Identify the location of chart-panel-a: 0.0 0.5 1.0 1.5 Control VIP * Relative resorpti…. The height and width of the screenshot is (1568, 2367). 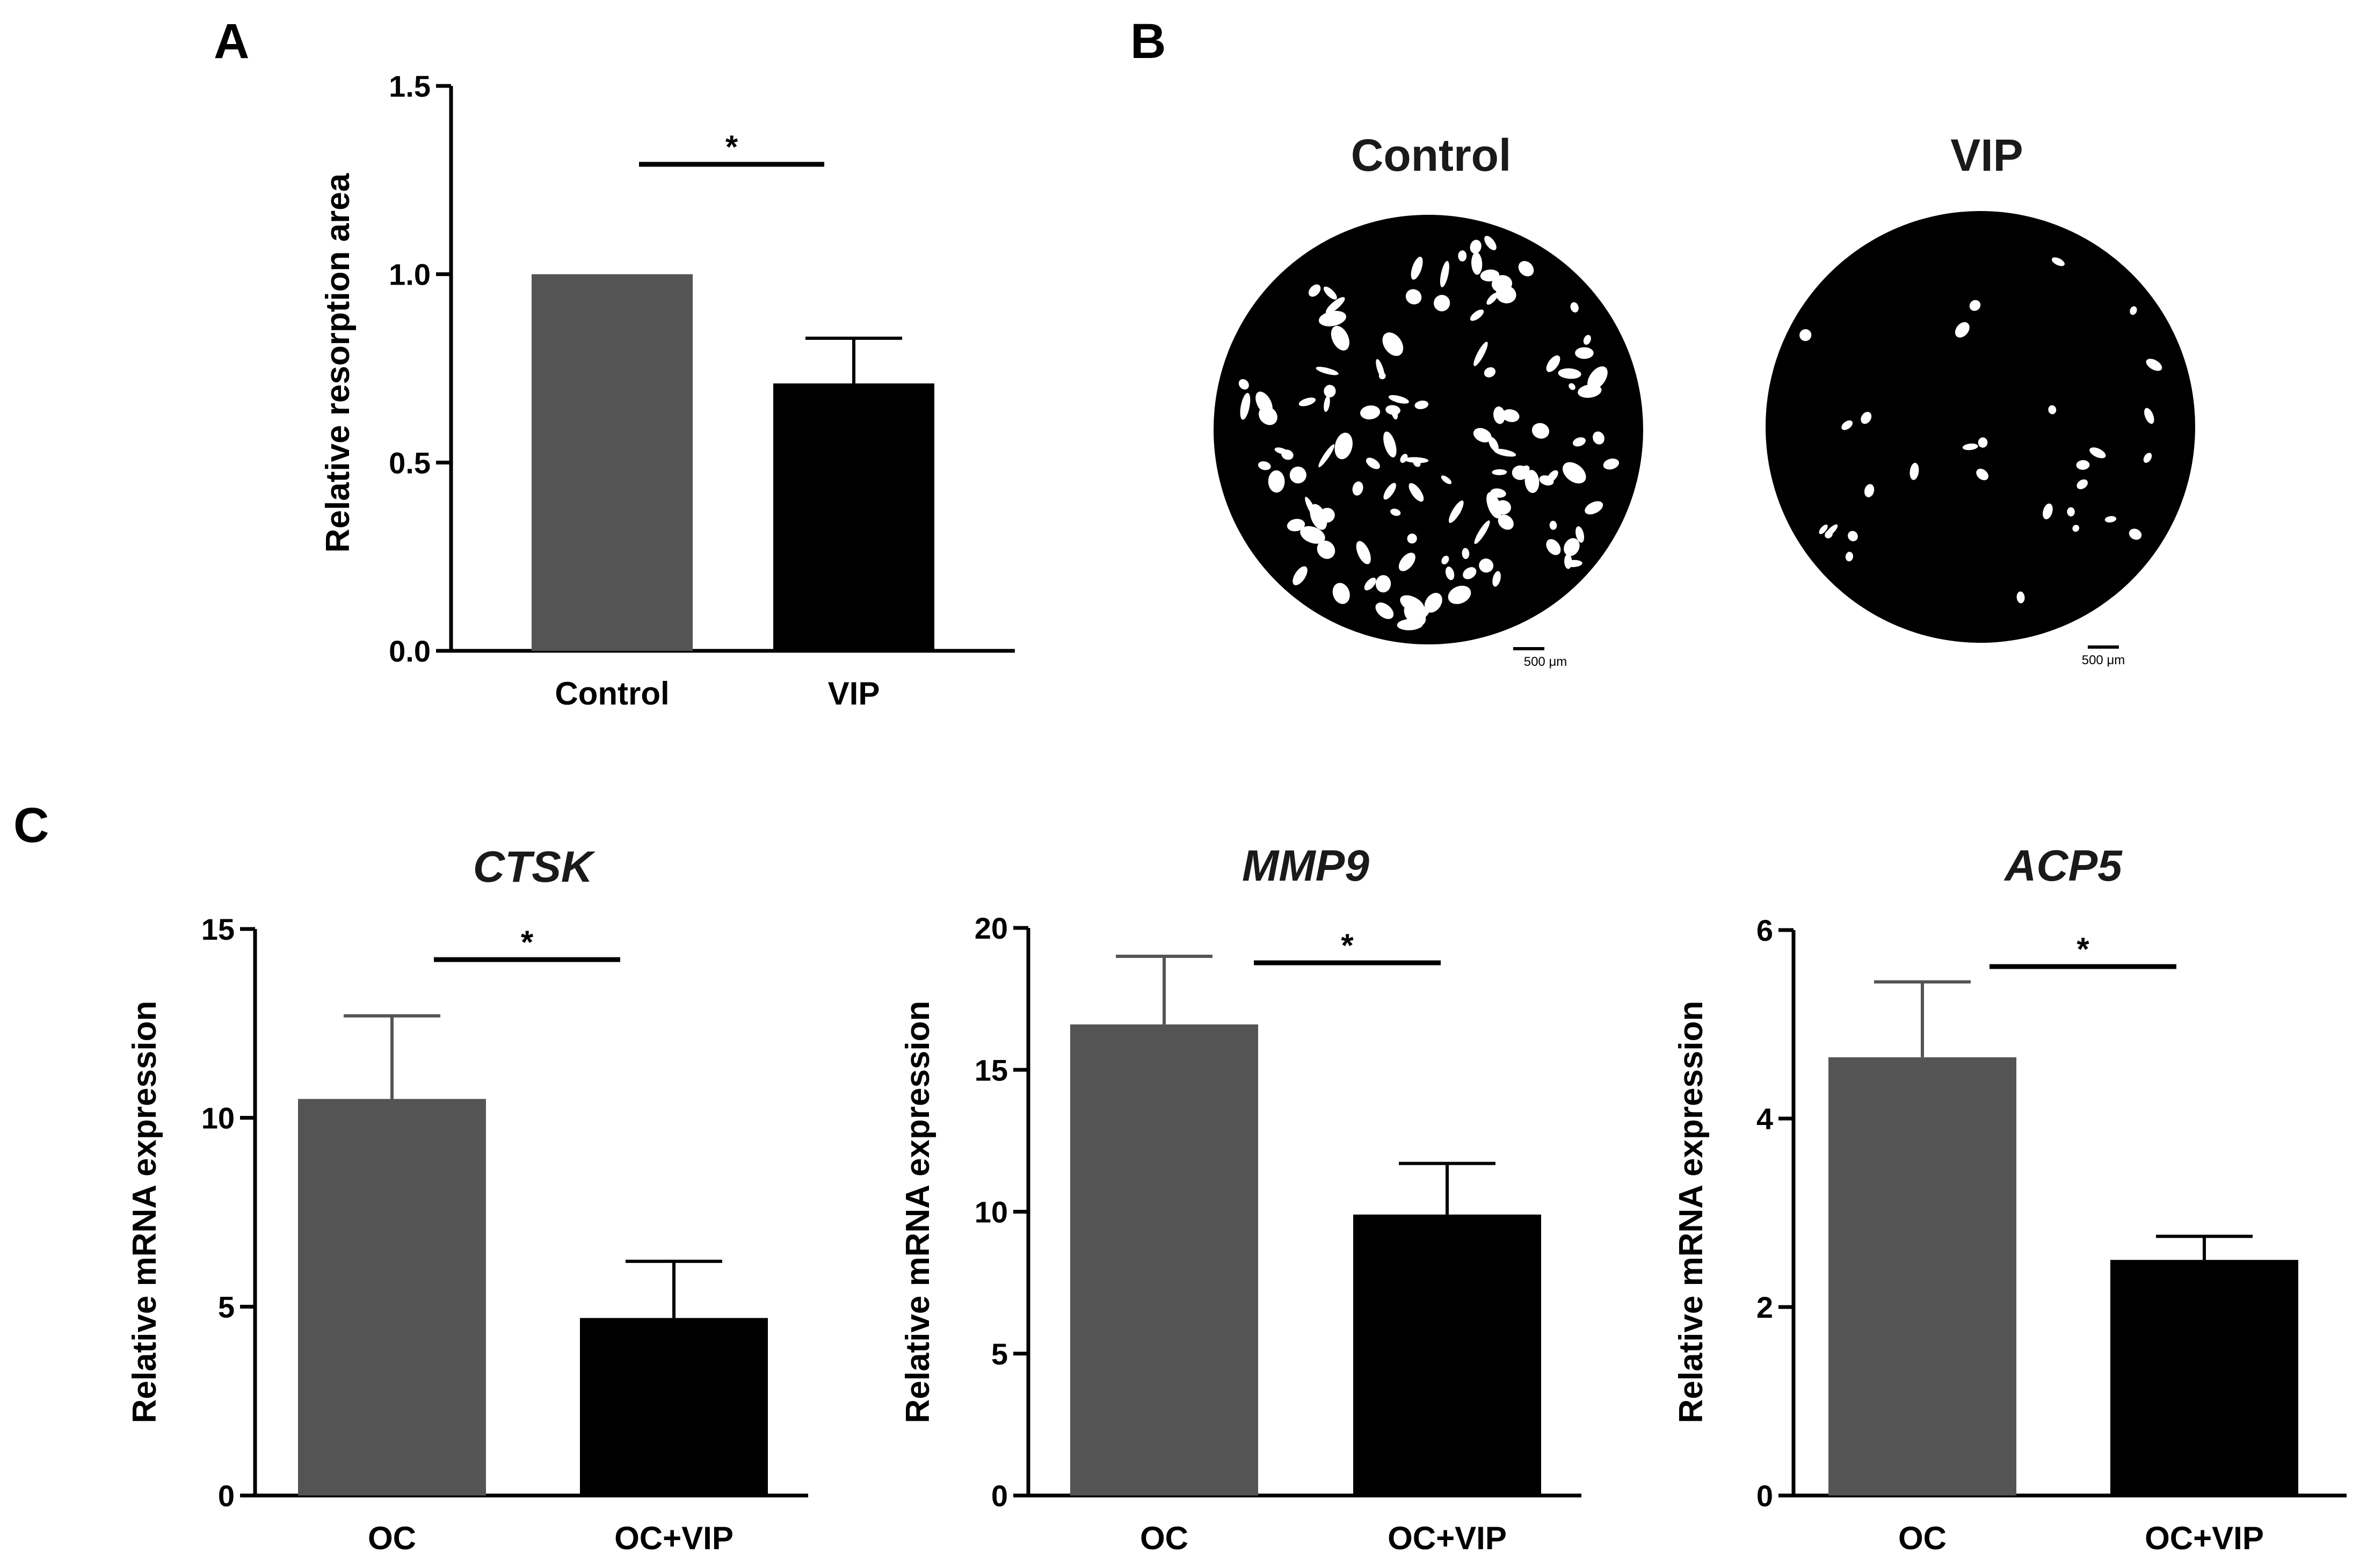
(668, 390).